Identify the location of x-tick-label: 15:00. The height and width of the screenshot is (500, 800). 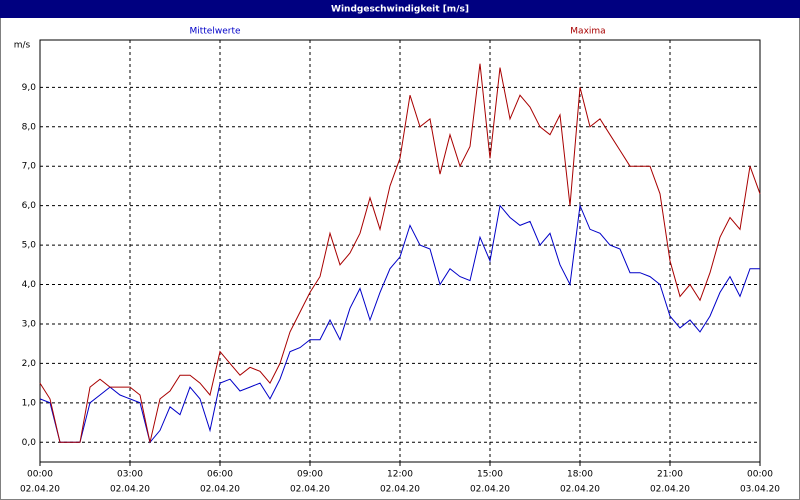
(490, 475).